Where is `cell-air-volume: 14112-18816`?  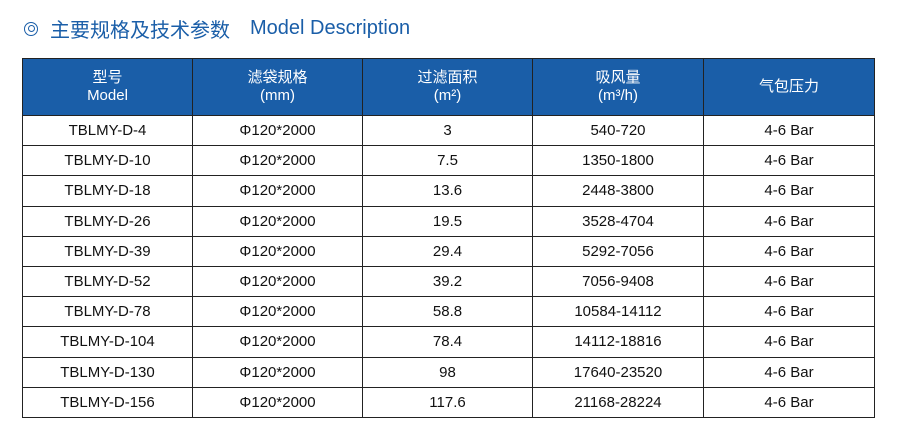 cell-air-volume: 14112-18816 is located at coordinates (618, 342).